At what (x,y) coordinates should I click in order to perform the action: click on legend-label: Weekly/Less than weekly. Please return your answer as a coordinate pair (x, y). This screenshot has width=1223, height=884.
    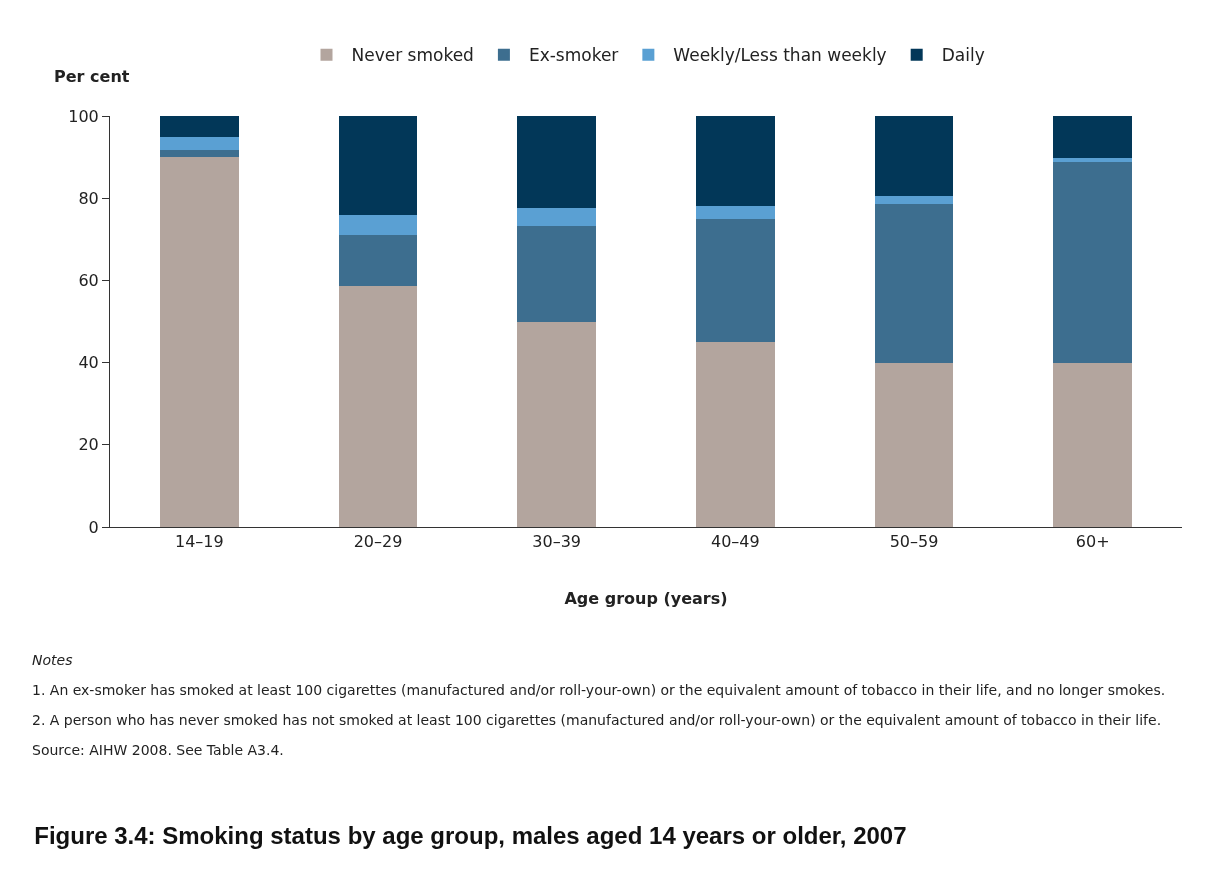
    Looking at the image, I should click on (780, 55).